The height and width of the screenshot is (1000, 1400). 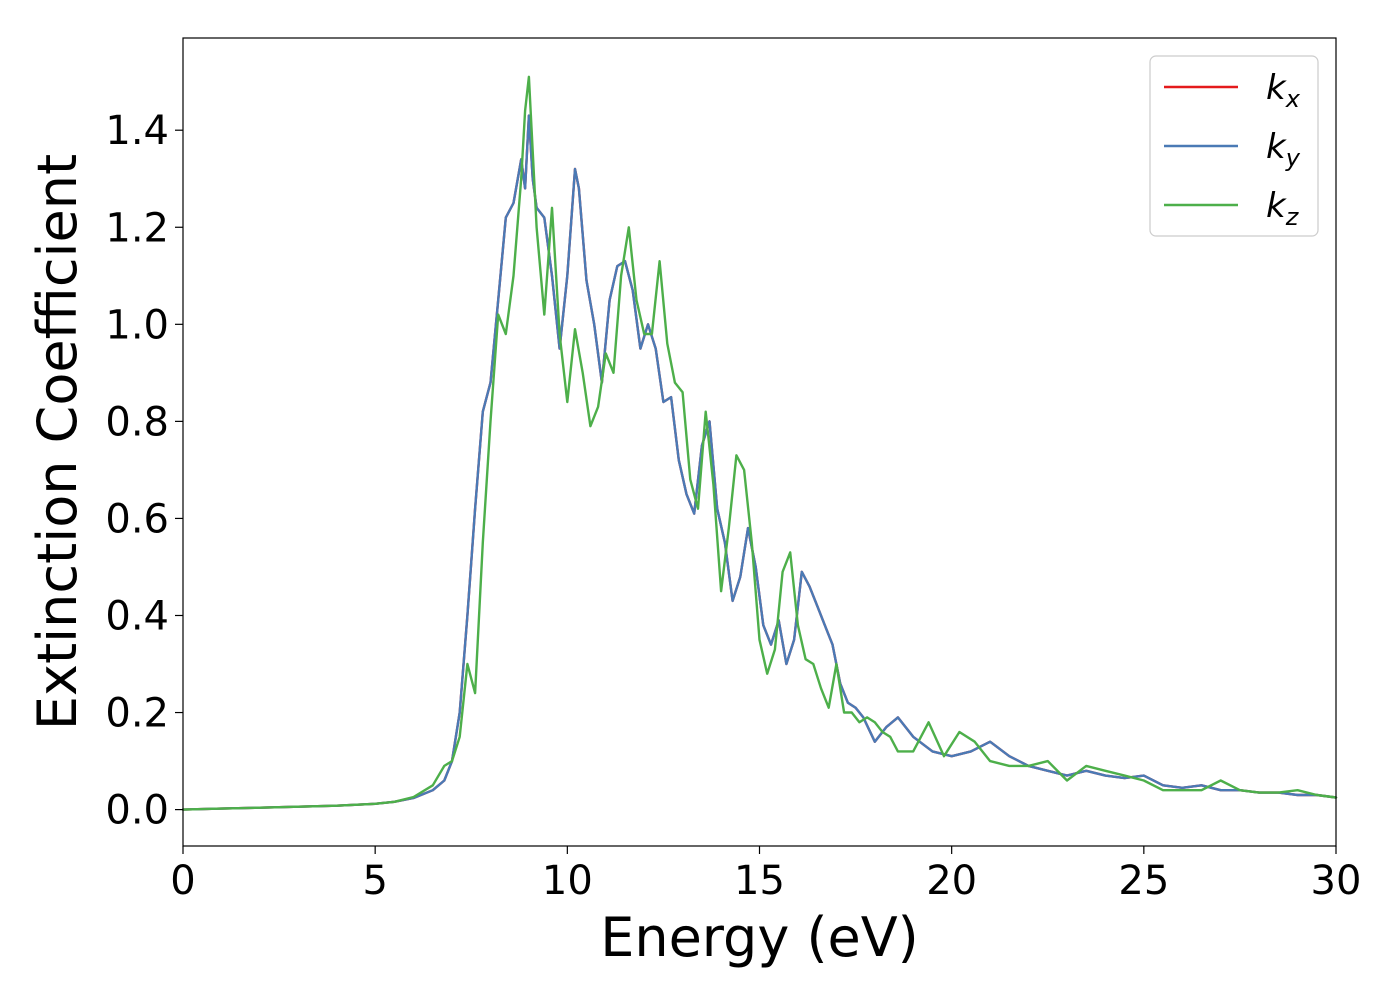 I want to click on x-tick-label: 5, so click(x=374, y=881).